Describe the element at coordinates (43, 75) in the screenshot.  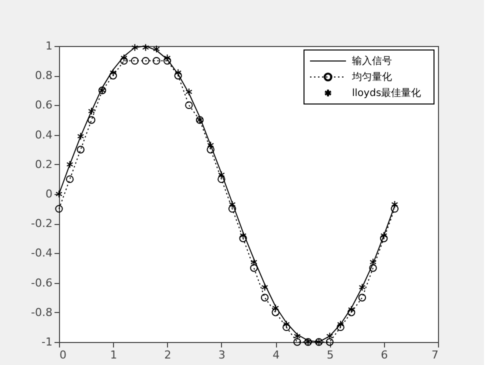
I see `y-tick-label: 0.8` at that location.